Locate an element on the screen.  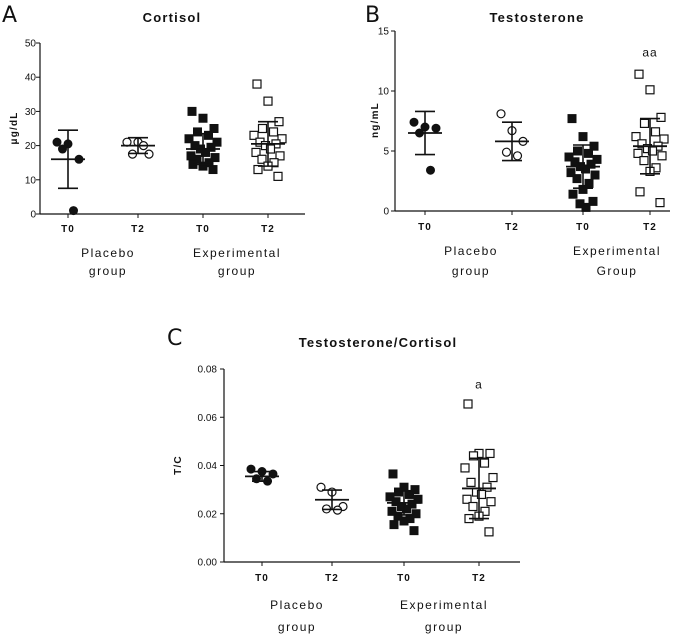
y-tick-label: 30 is located at coordinates (31, 112).